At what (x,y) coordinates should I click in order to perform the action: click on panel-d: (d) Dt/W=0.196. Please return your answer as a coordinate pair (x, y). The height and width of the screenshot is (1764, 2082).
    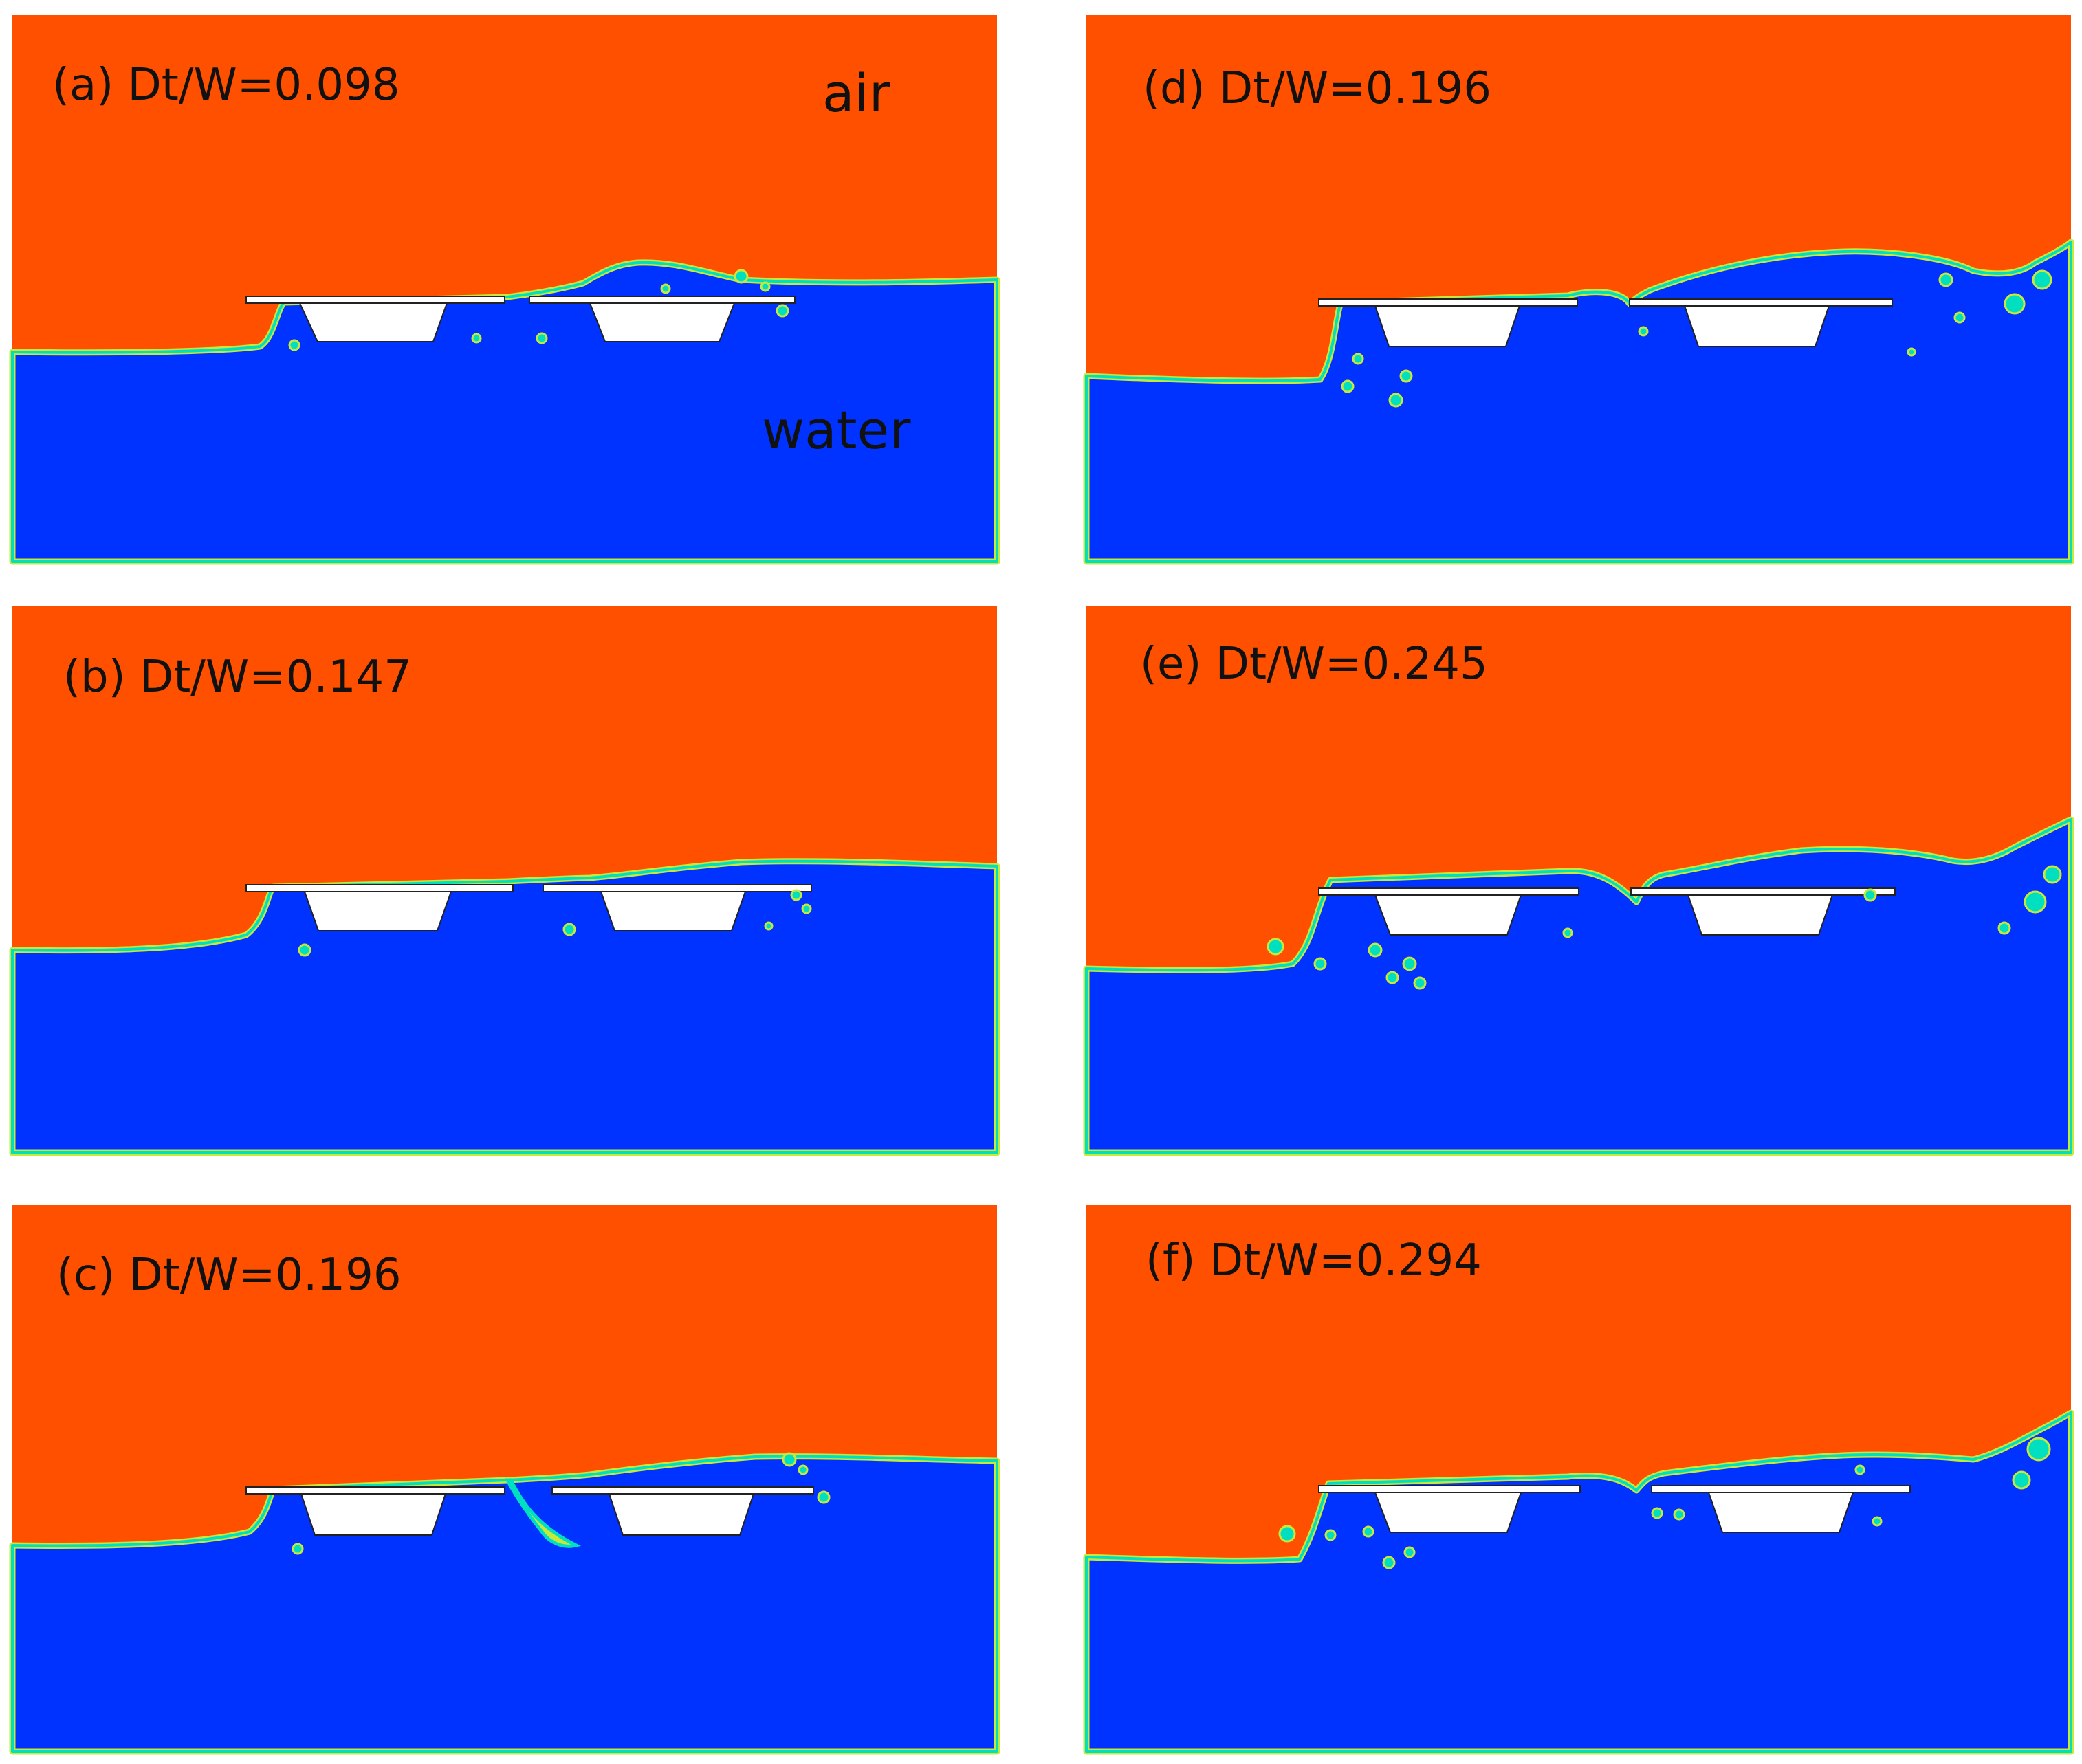
    Looking at the image, I should click on (1578, 290).